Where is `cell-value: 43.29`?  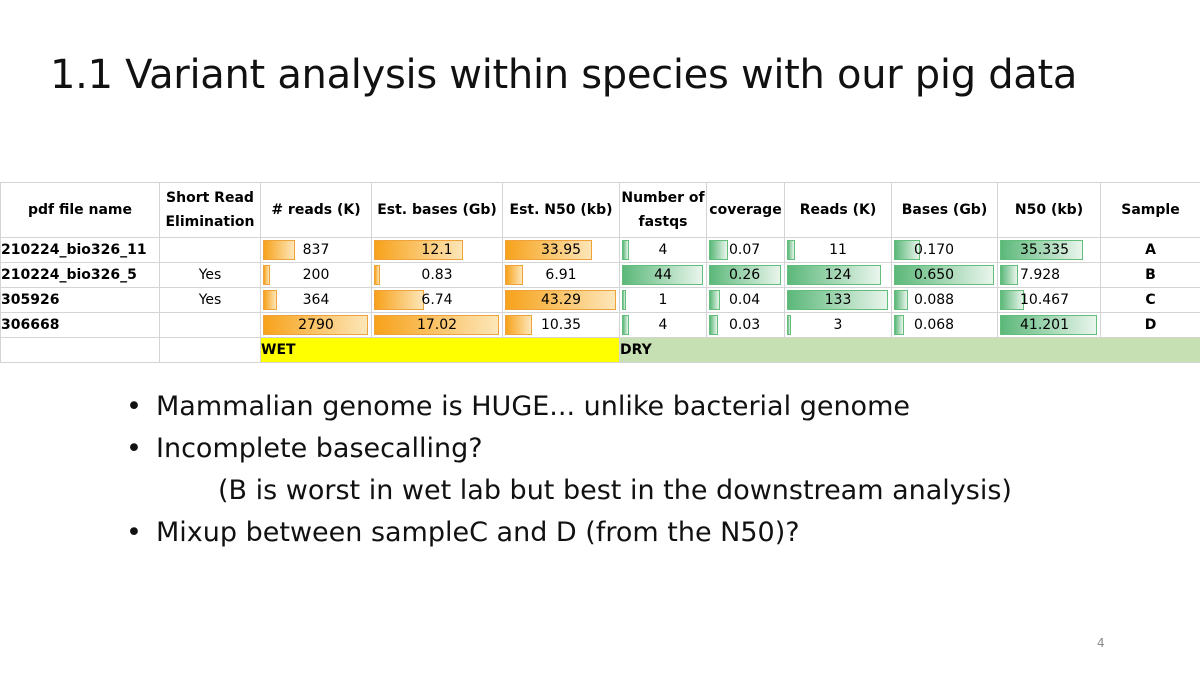
cell-value: 43.29 is located at coordinates (561, 300).